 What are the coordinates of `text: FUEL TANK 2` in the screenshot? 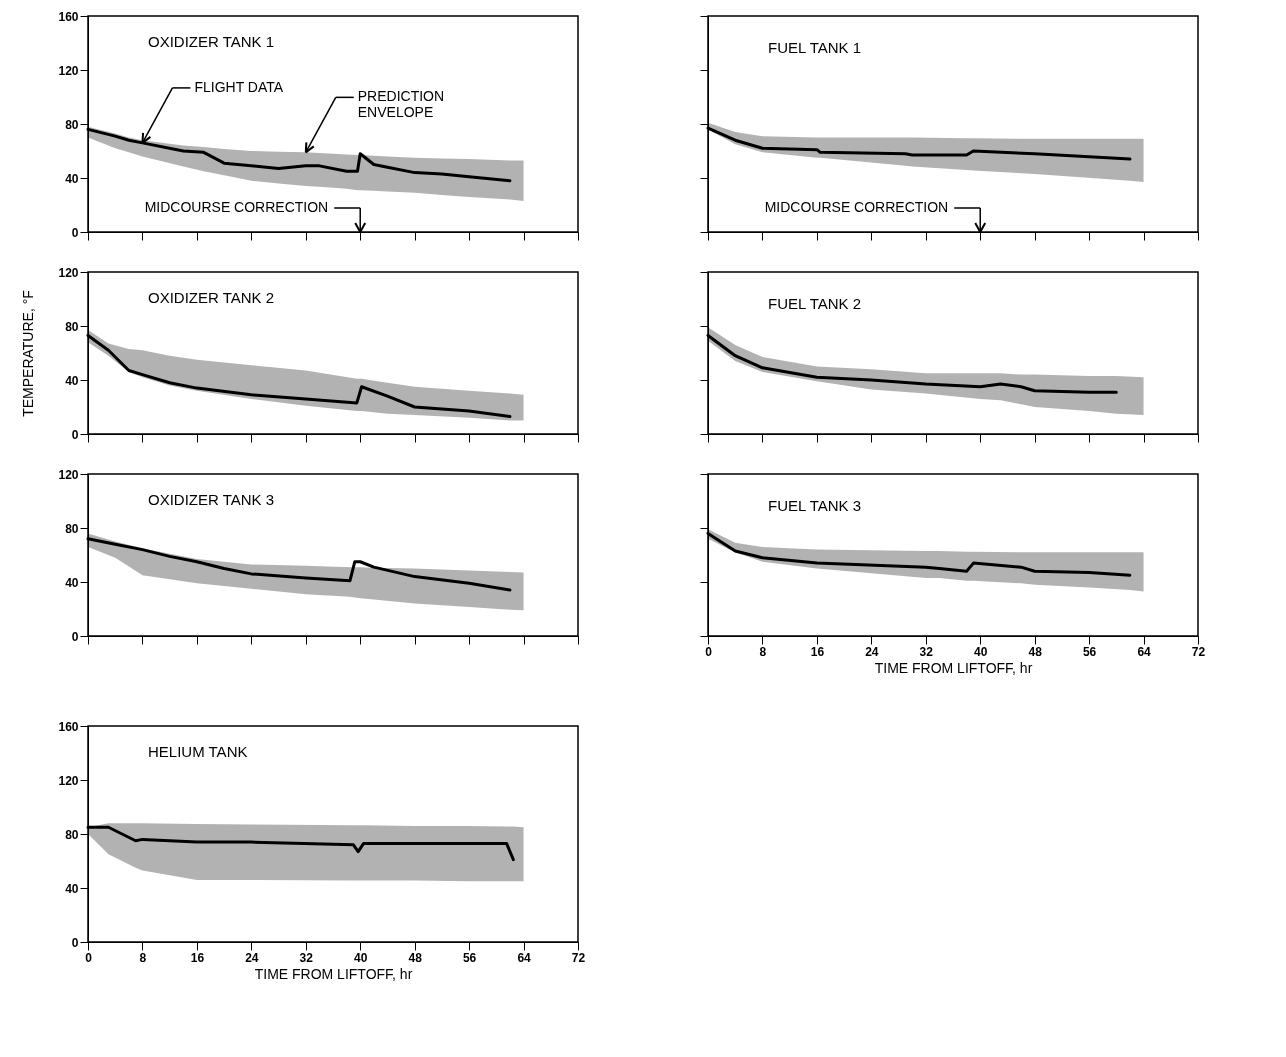 It's located at (815, 303).